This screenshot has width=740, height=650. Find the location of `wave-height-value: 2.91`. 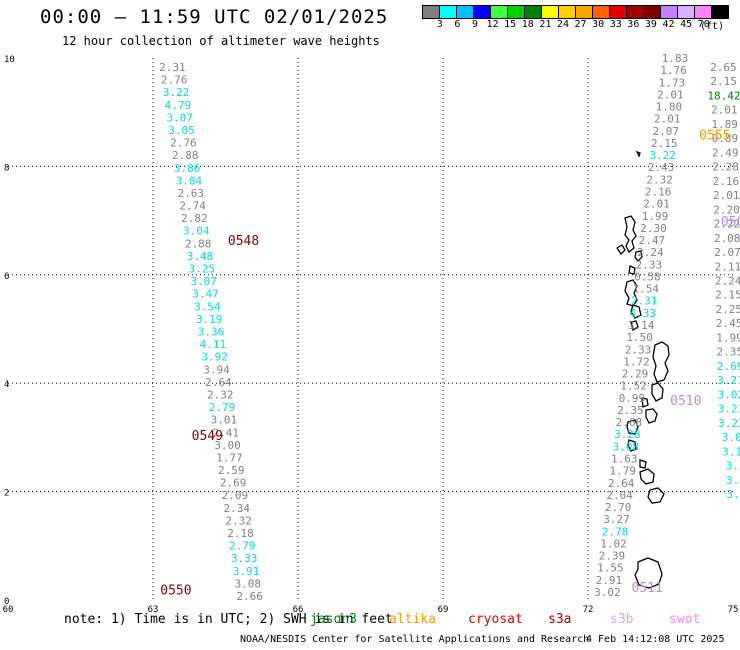

wave-height-value: 2.91 is located at coordinates (609, 580).